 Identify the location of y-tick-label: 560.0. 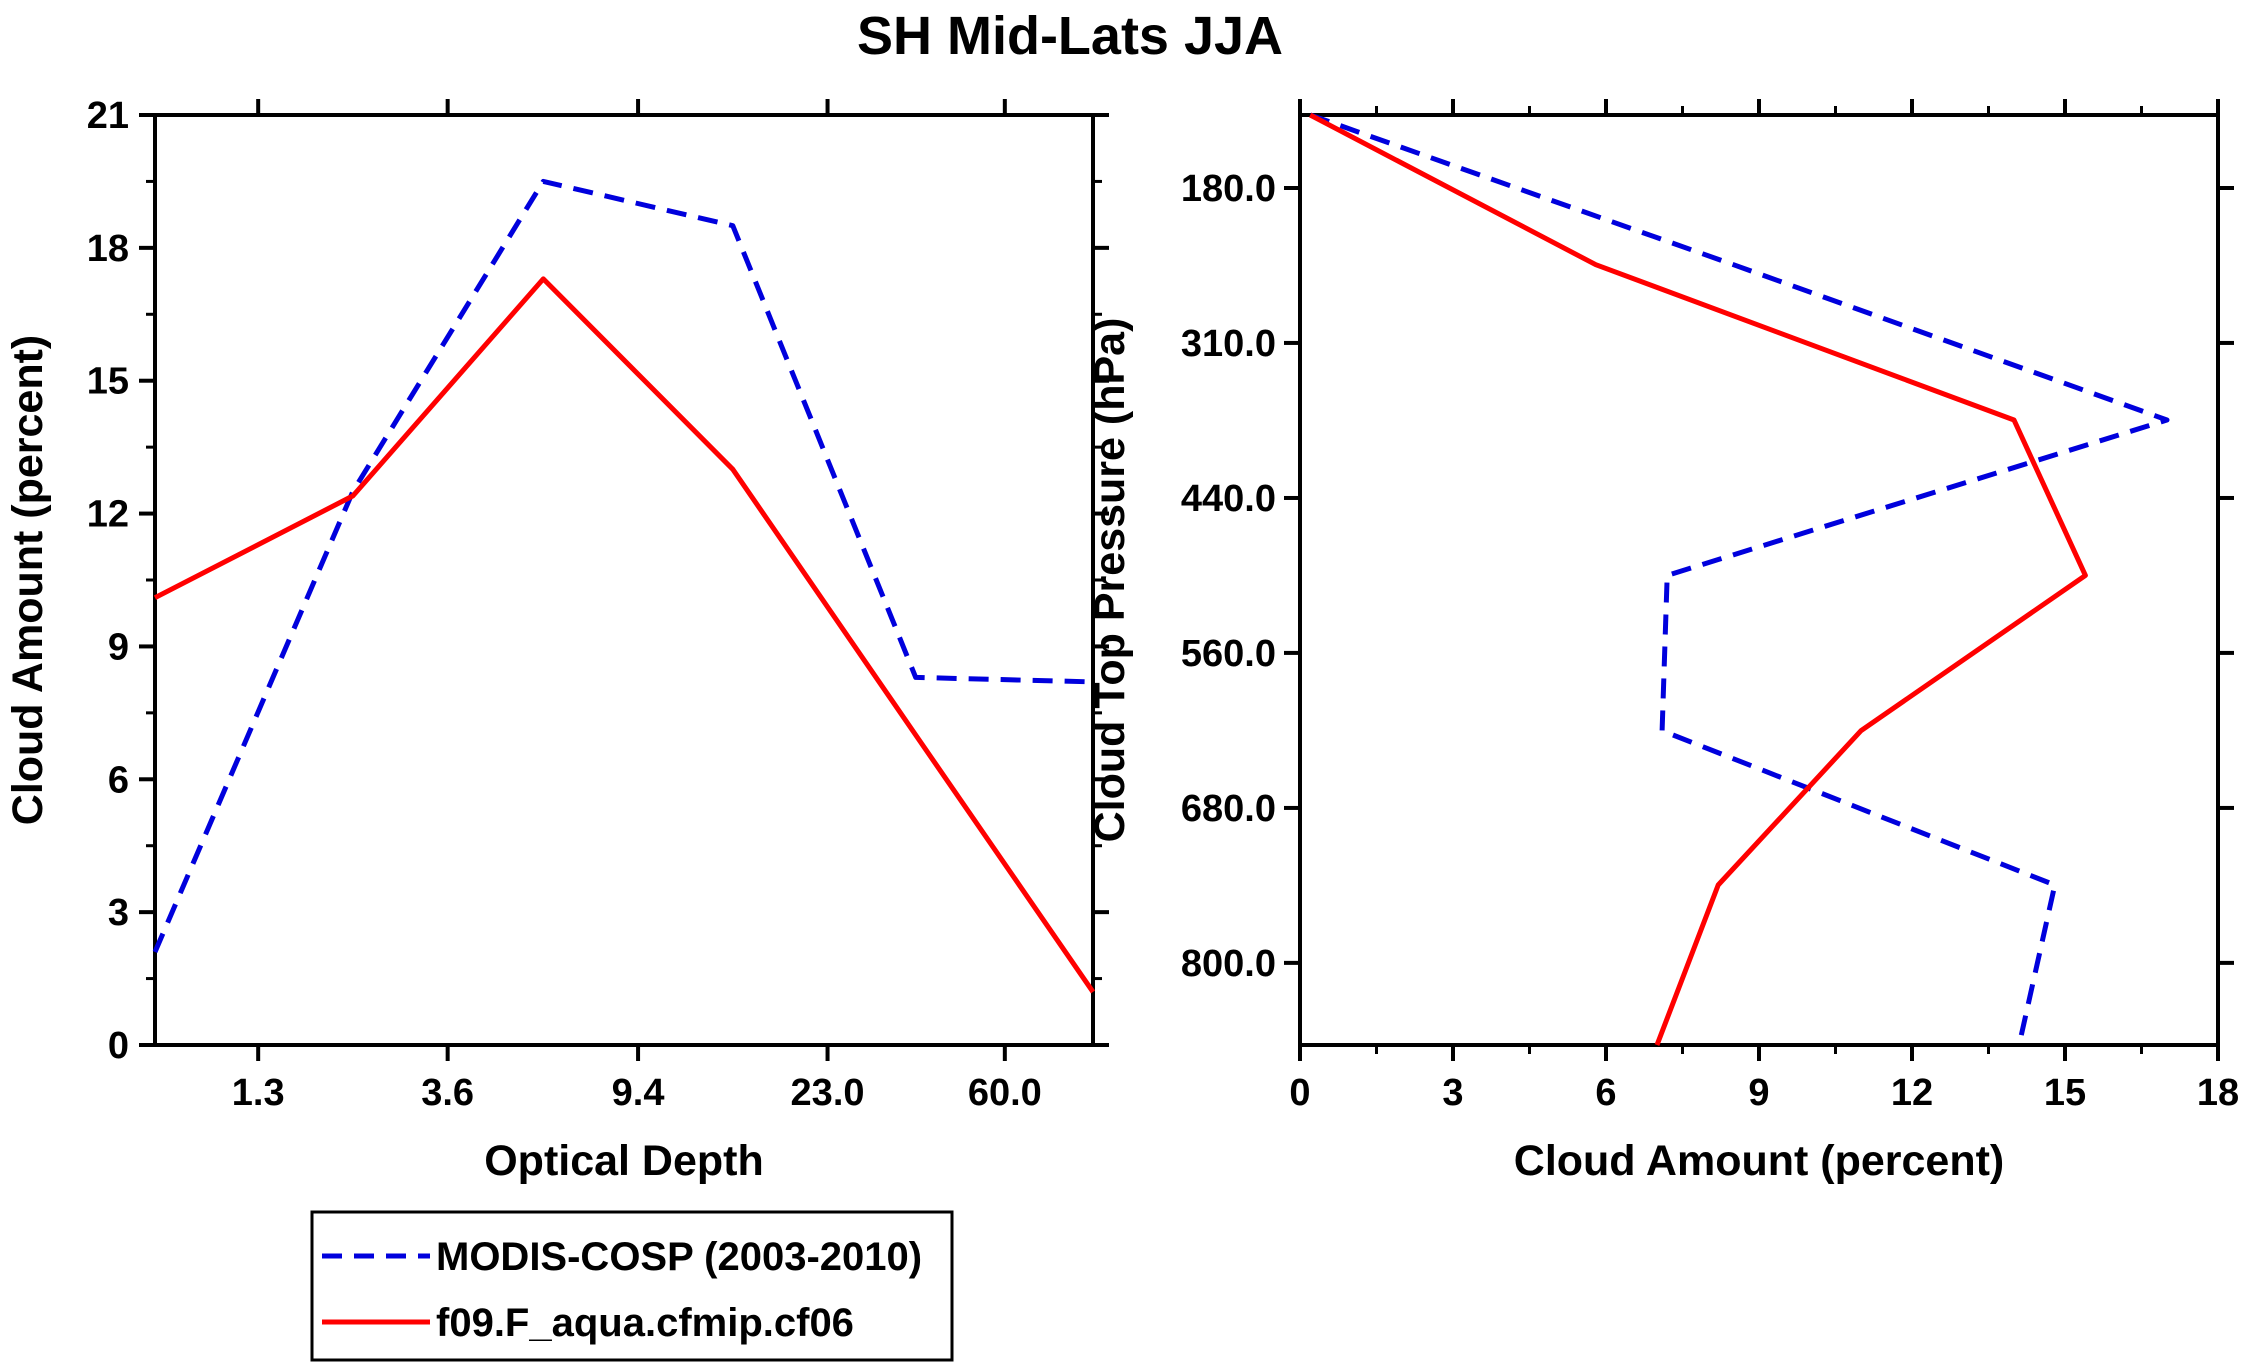
(1228, 654).